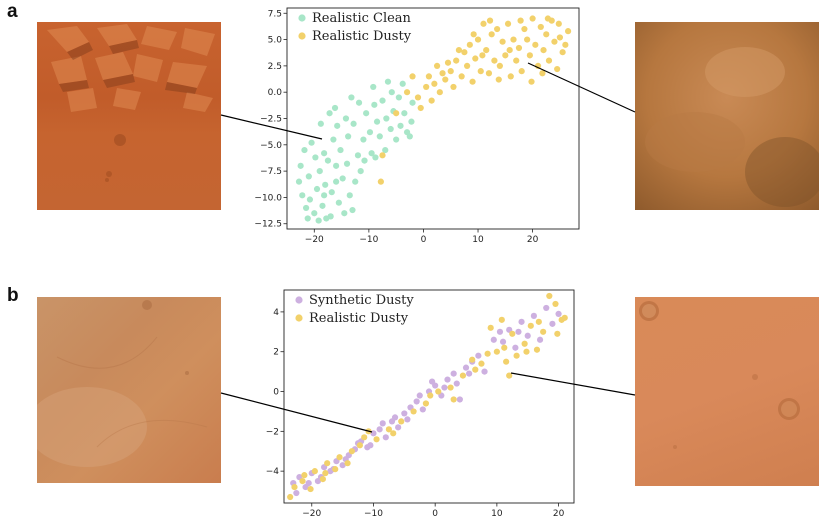  Describe the element at coordinates (275, 14) in the screenshot. I see `chart-a-y-tick-label: 7.5` at that location.